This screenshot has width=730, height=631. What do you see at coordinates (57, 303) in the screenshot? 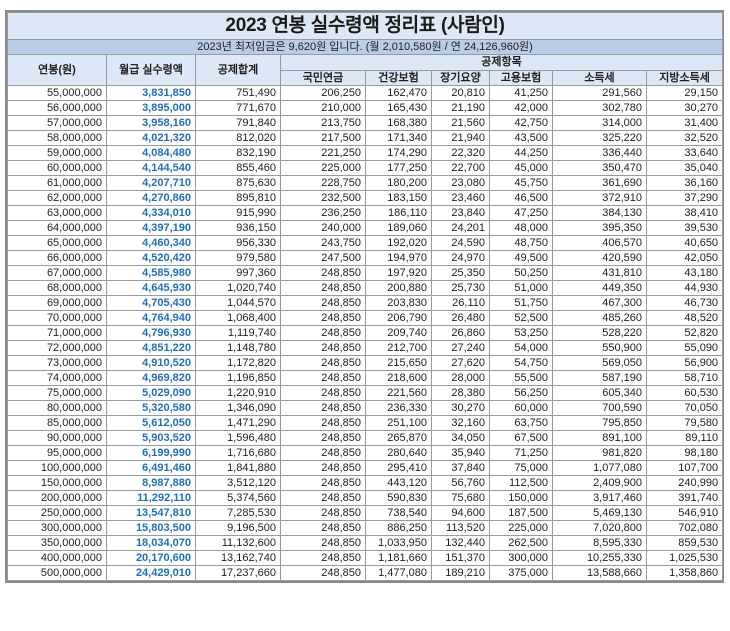
I see `cell-salary: 69,000,000` at bounding box center [57, 303].